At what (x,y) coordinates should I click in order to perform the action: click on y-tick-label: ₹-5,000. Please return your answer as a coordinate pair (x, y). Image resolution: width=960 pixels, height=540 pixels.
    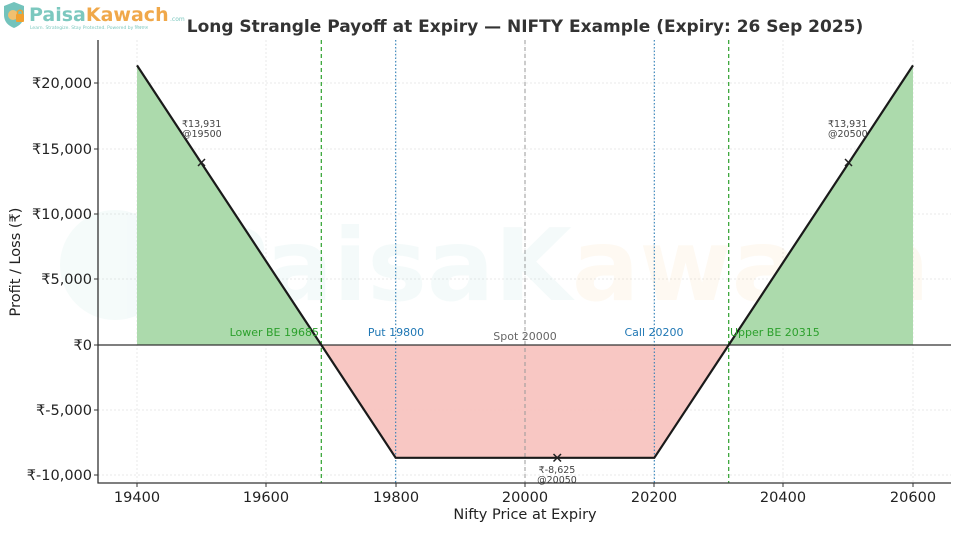
    Looking at the image, I should click on (64, 411).